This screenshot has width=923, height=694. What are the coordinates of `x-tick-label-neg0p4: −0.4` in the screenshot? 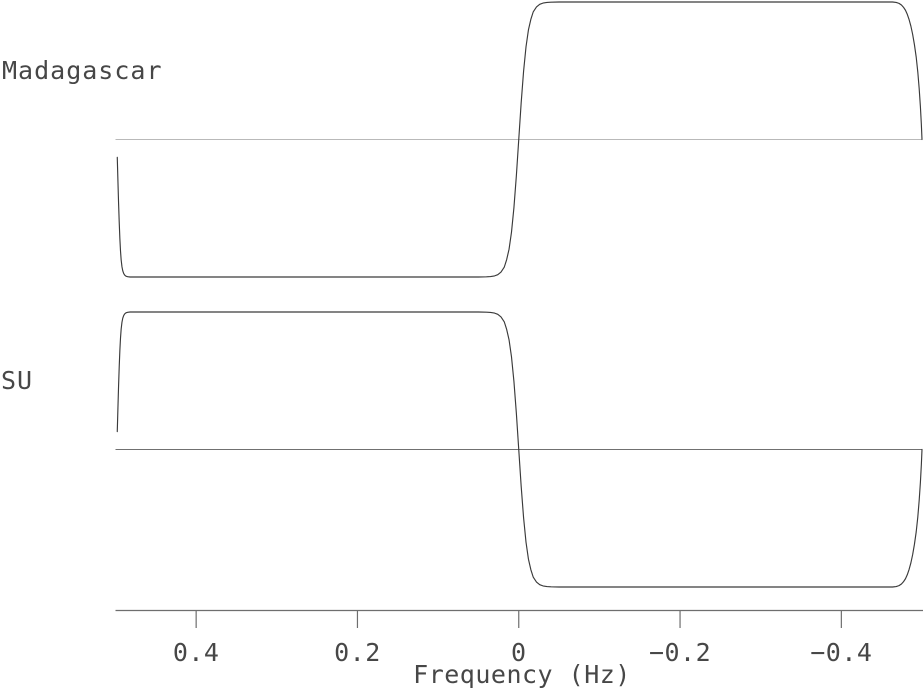 It's located at (841, 652).